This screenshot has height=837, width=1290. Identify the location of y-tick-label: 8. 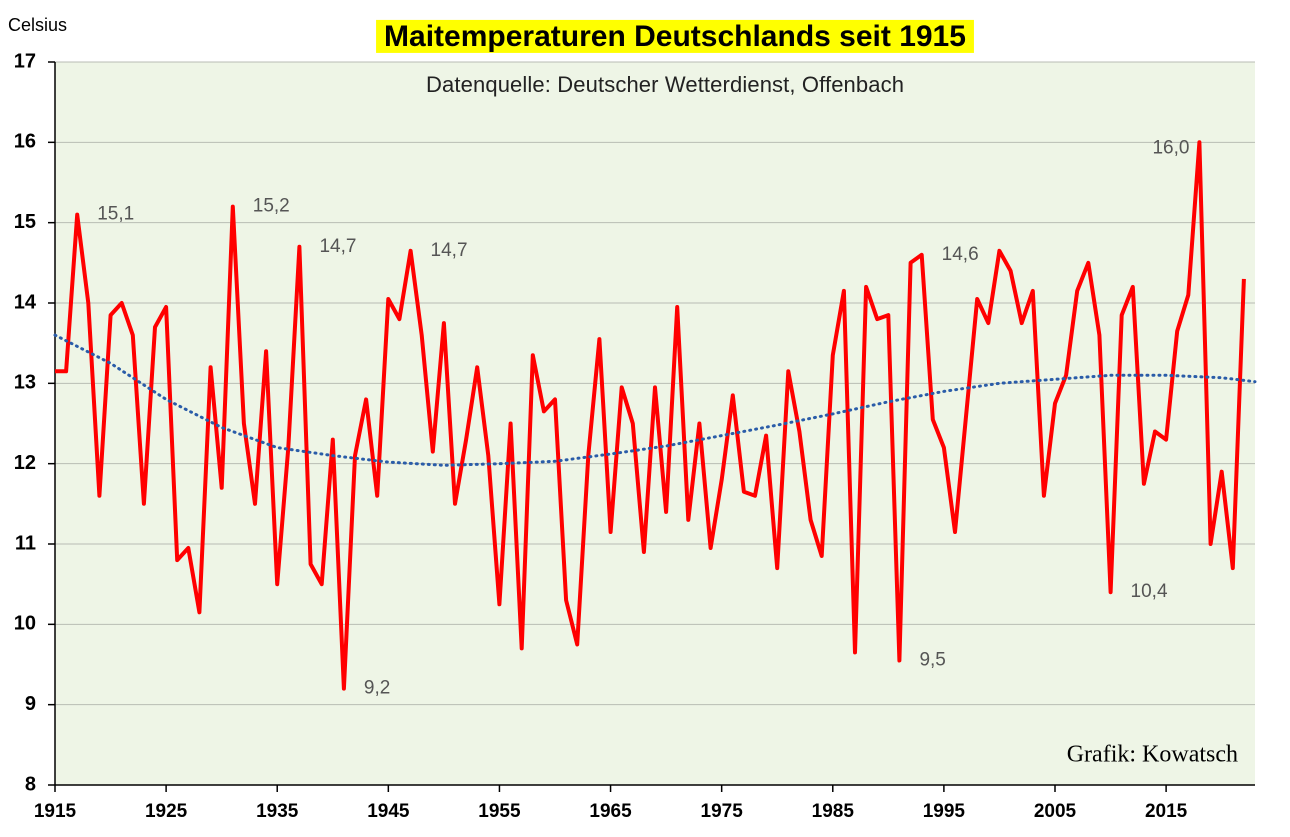
(30, 784).